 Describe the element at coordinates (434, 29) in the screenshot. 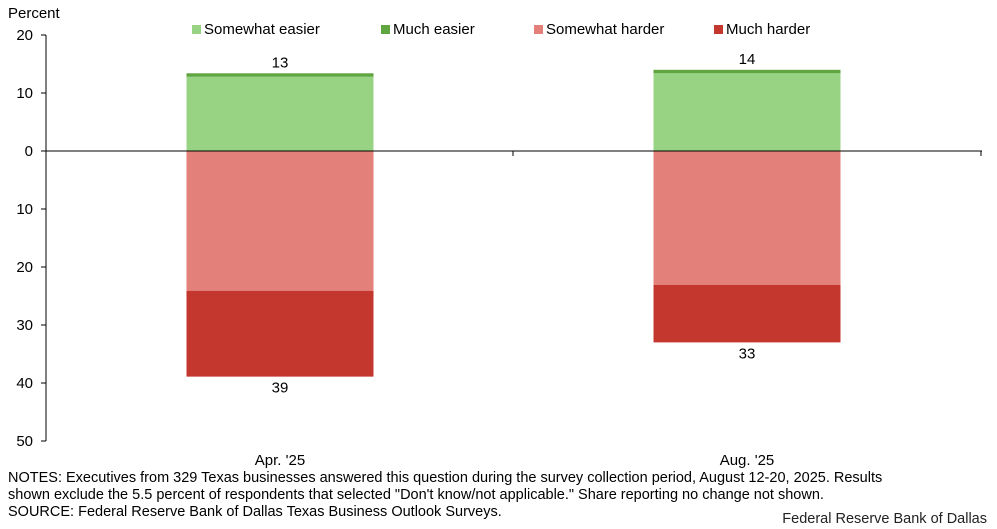

I see `legend-label: Much easier` at that location.